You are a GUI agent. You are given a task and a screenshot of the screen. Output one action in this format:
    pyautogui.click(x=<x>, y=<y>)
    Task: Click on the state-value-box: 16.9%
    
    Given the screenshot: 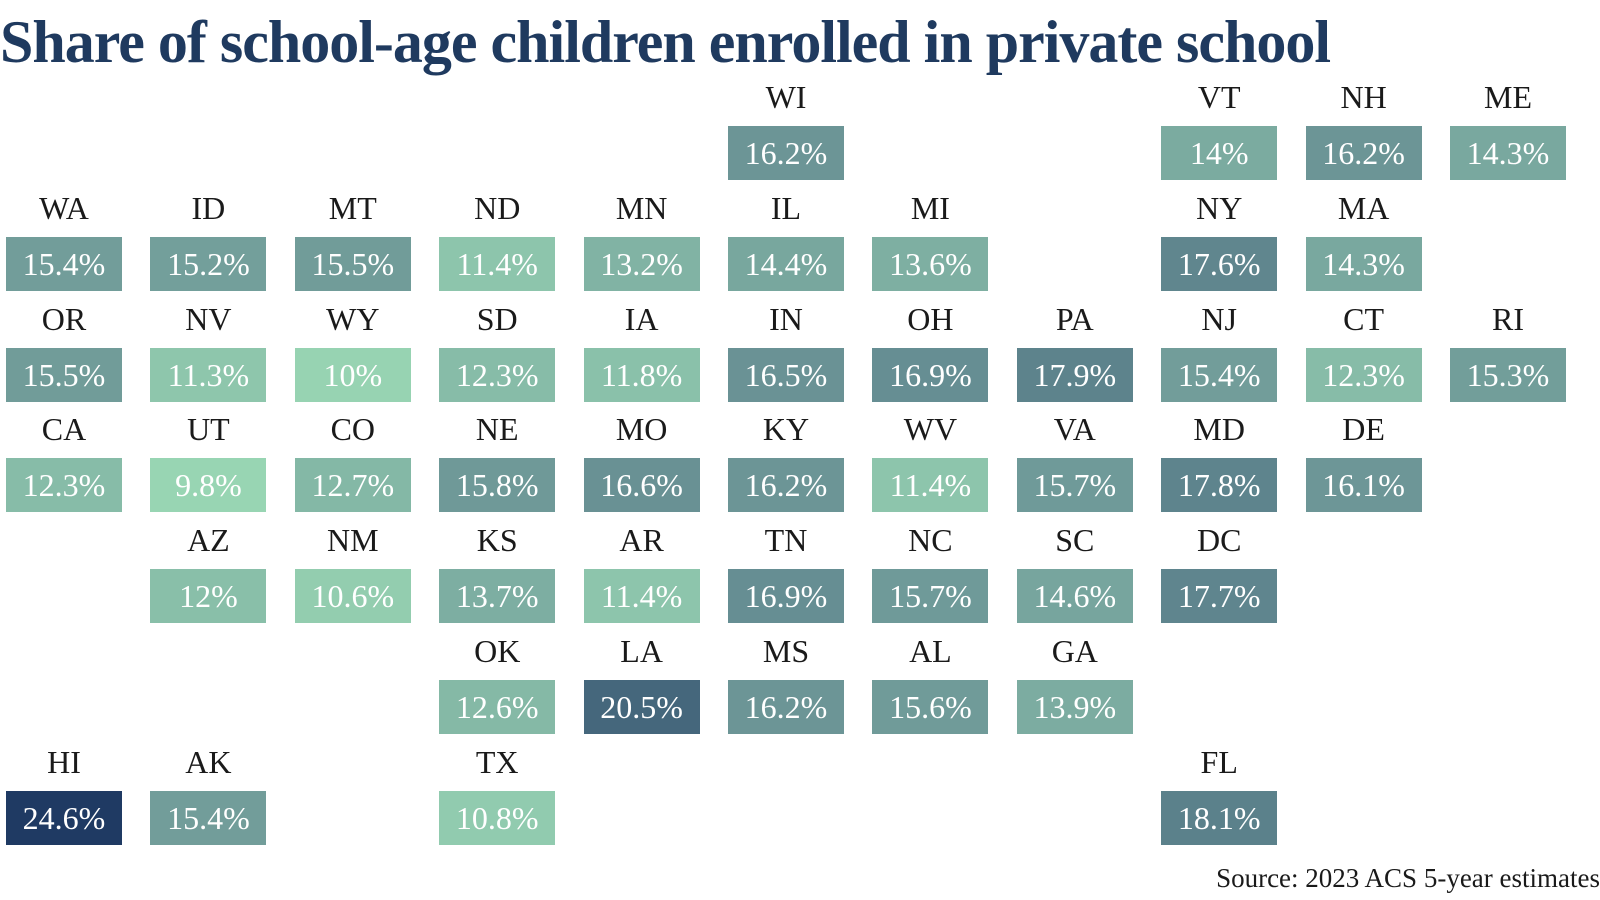 What is the action you would take?
    pyautogui.click(x=930, y=374)
    